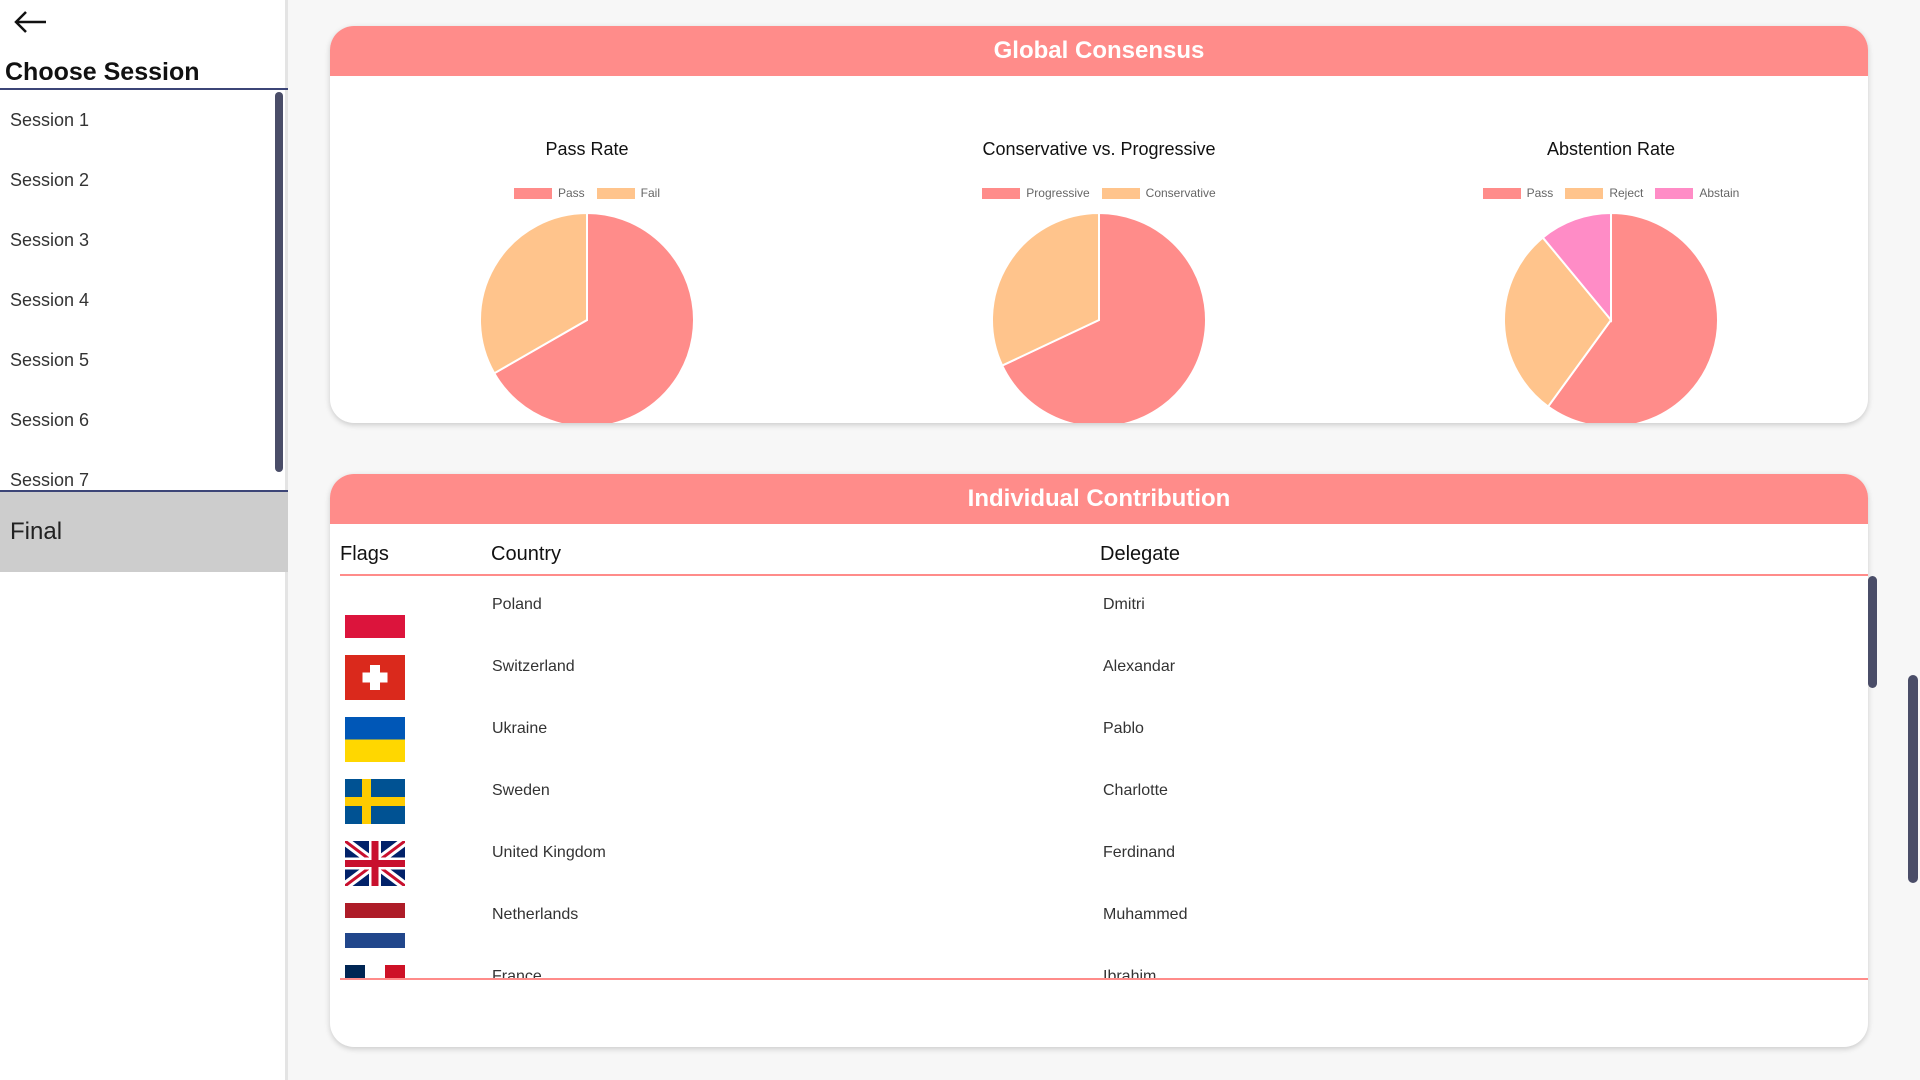 This screenshot has height=1080, width=1920. I want to click on chart-legend: Pass Fail, so click(587, 193).